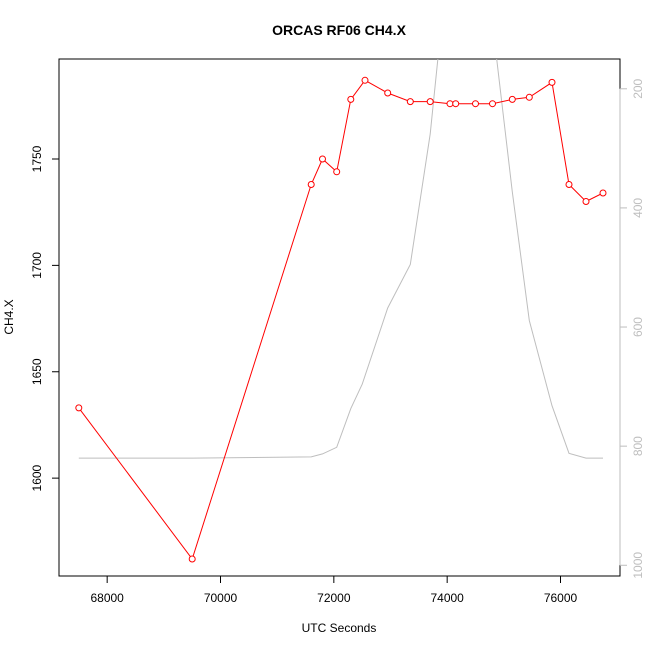  I want to click on x-tick-label: 72000, so click(334, 598).